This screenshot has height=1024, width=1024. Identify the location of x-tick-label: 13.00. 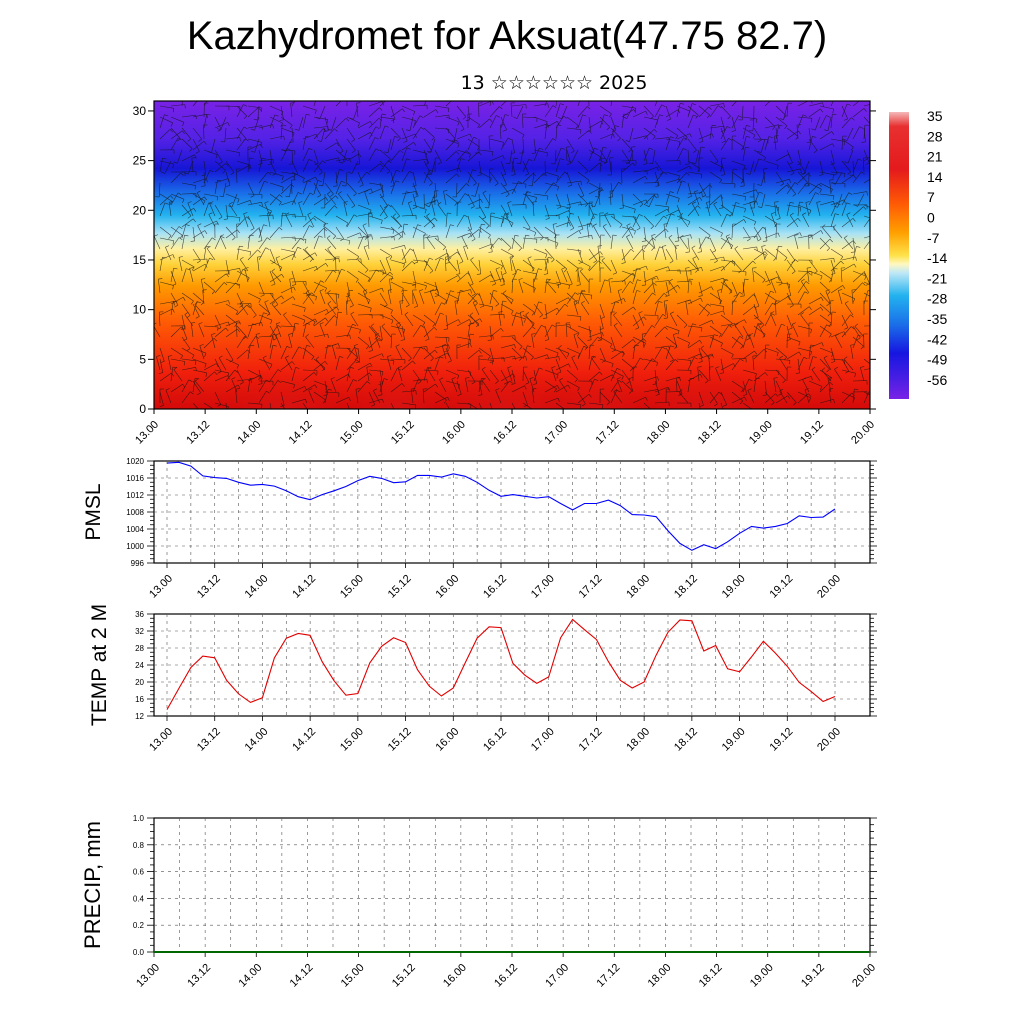
(147, 433).